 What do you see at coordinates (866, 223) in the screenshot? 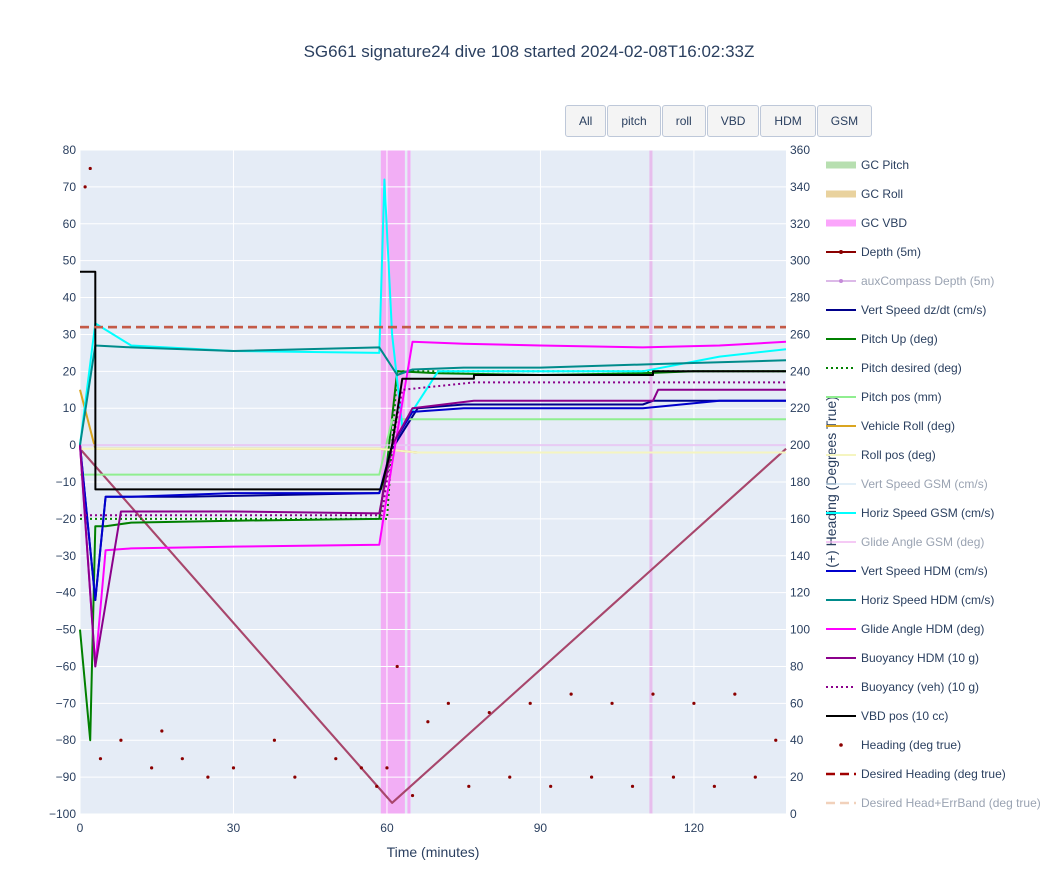
I see `legend-item-gc-vbd: GC VBD` at bounding box center [866, 223].